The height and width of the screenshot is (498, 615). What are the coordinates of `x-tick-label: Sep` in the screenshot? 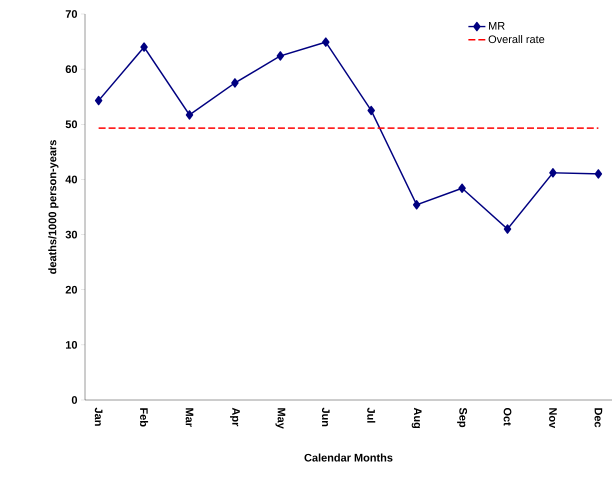 It's located at (462, 418).